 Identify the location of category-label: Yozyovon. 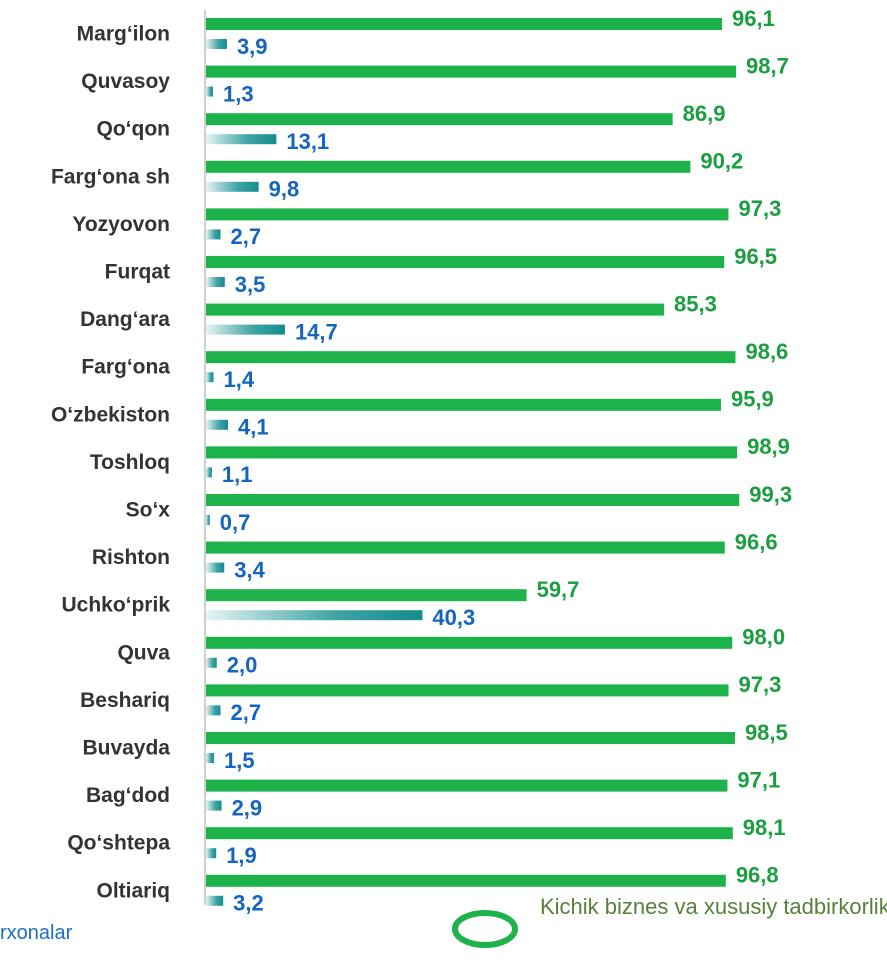
(121, 224).